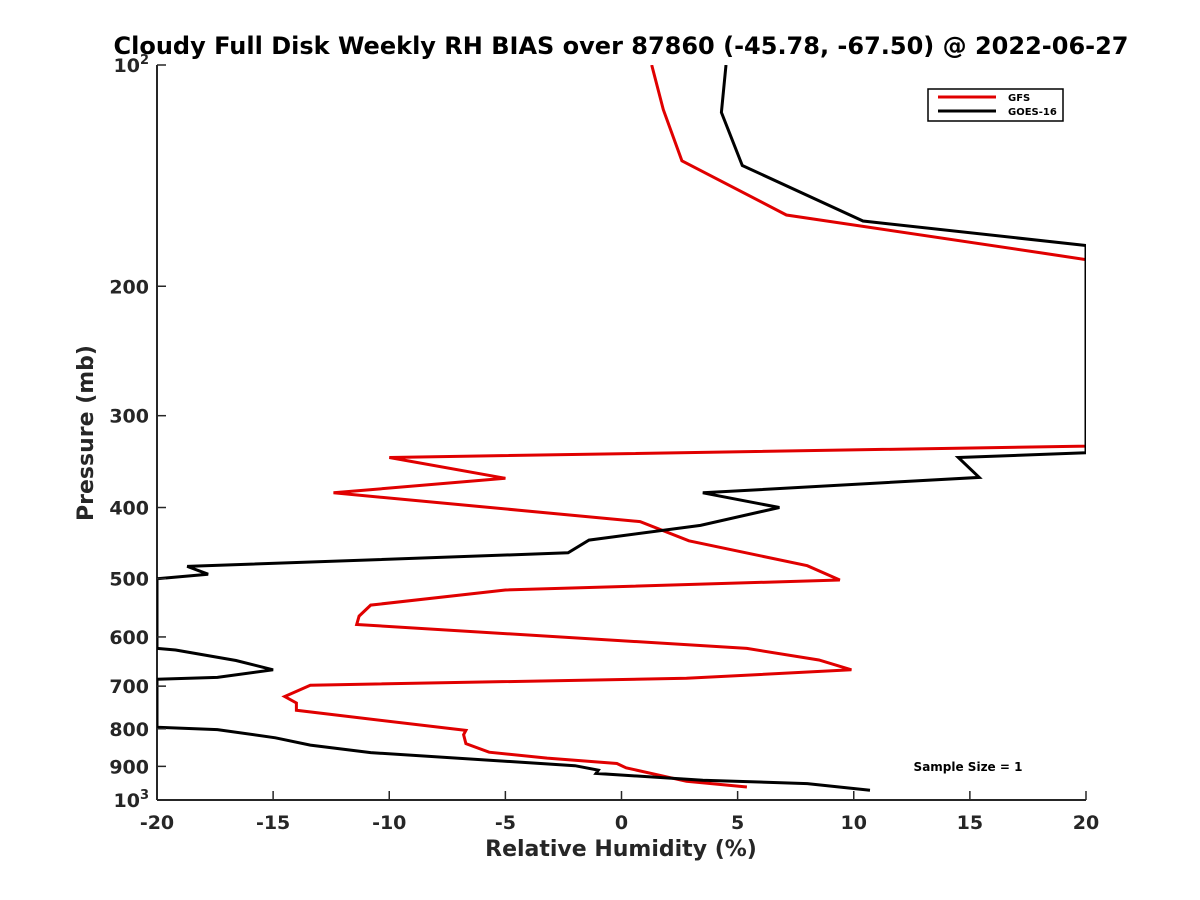 The width and height of the screenshot is (1200, 900). What do you see at coordinates (129, 767) in the screenshot?
I see `y-tick-label: 900` at bounding box center [129, 767].